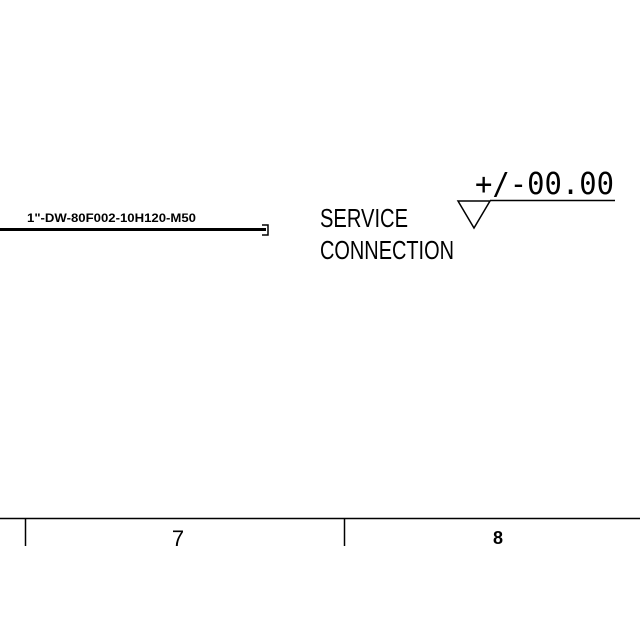 Image resolution: width=640 pixels, height=640 pixels. What do you see at coordinates (544, 184) in the screenshot?
I see `elevation-value: +/-00.00` at bounding box center [544, 184].